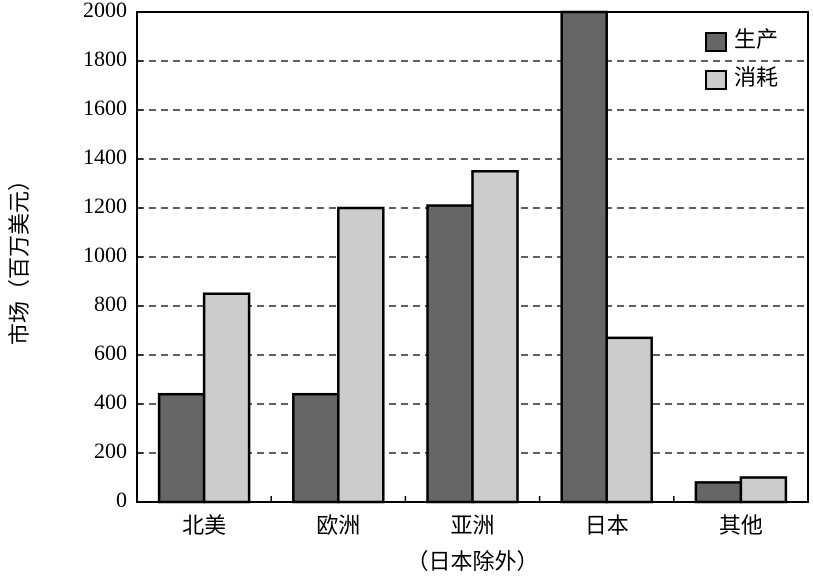  I want to click on y-tick-label: 1600, so click(105, 107).